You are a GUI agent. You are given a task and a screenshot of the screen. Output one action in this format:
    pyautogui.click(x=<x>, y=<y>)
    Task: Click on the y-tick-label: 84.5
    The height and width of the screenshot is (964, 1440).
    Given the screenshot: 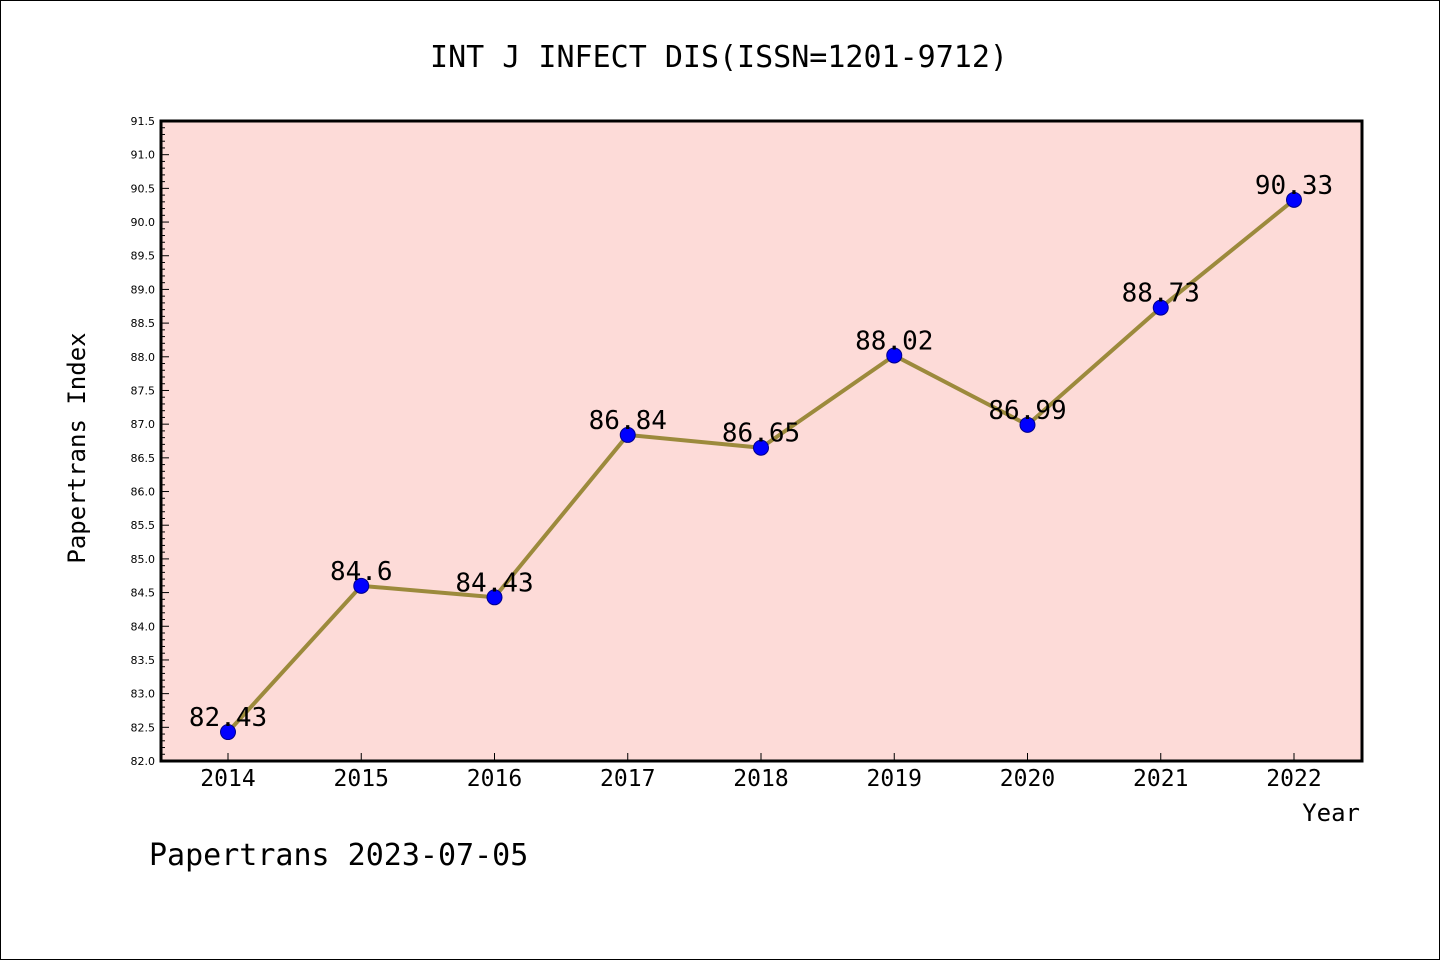 What is the action you would take?
    pyautogui.click(x=143, y=593)
    